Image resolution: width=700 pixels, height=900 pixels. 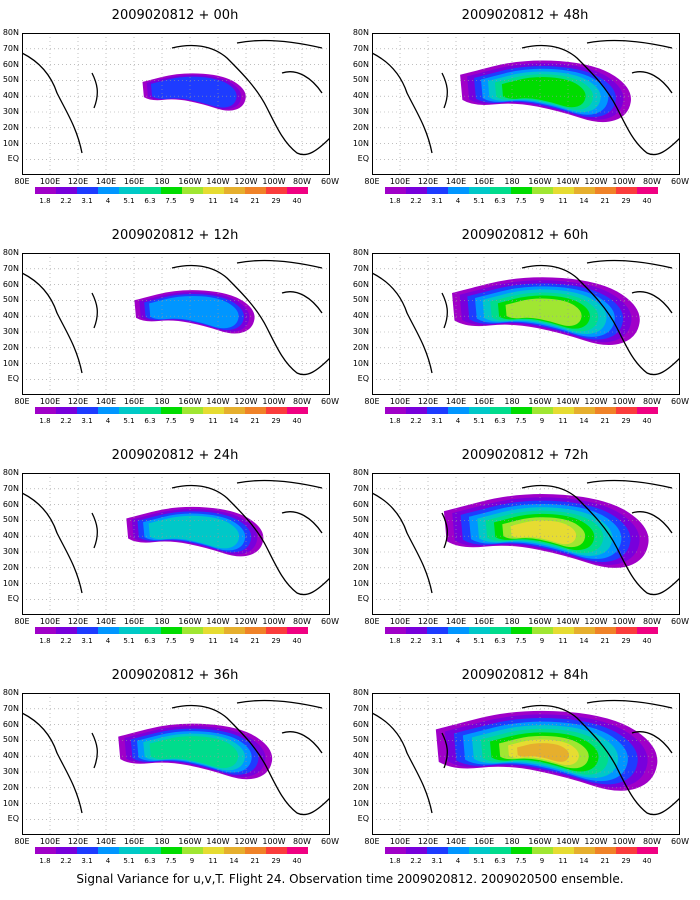 I want to click on colorbar-tick-label: 29, so click(x=626, y=641).